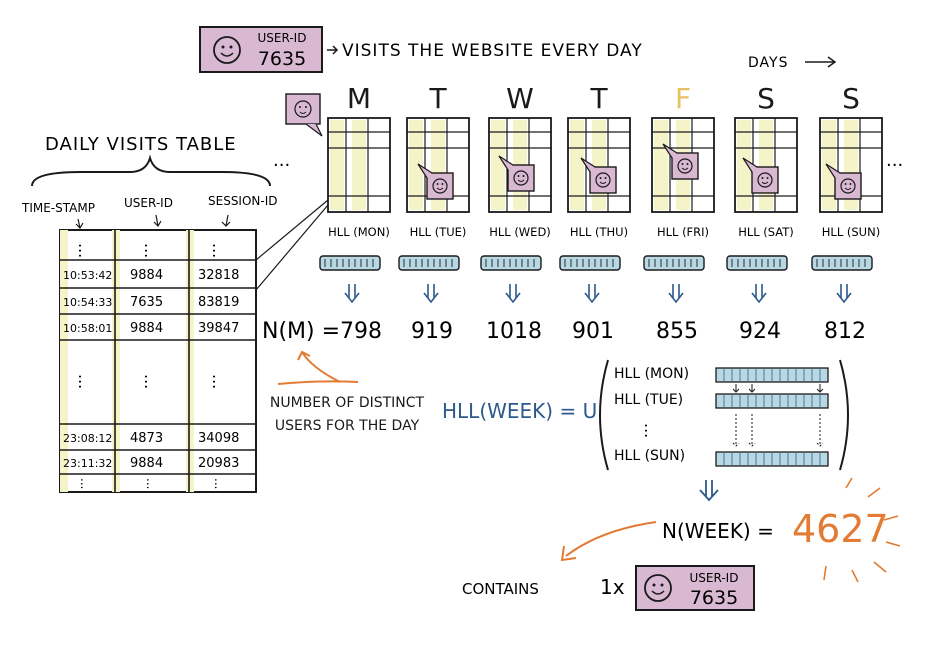 The image size is (928, 668). I want to click on table-cell: 10:54:33, so click(87, 302).